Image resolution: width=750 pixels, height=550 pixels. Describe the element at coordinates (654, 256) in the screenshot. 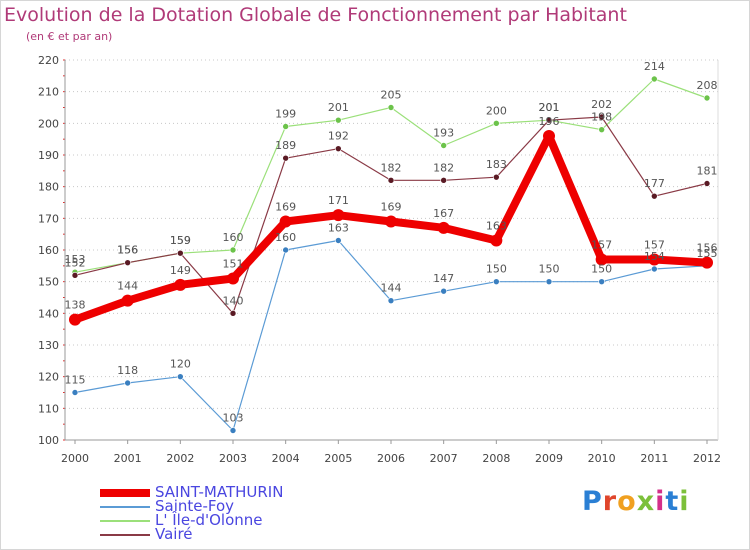

I see `data-label: 154` at that location.